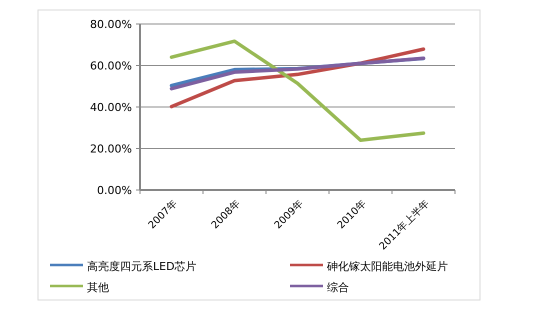 The height and width of the screenshot is (320, 542). I want to click on y-tick-label: 60.00%, so click(111, 66).